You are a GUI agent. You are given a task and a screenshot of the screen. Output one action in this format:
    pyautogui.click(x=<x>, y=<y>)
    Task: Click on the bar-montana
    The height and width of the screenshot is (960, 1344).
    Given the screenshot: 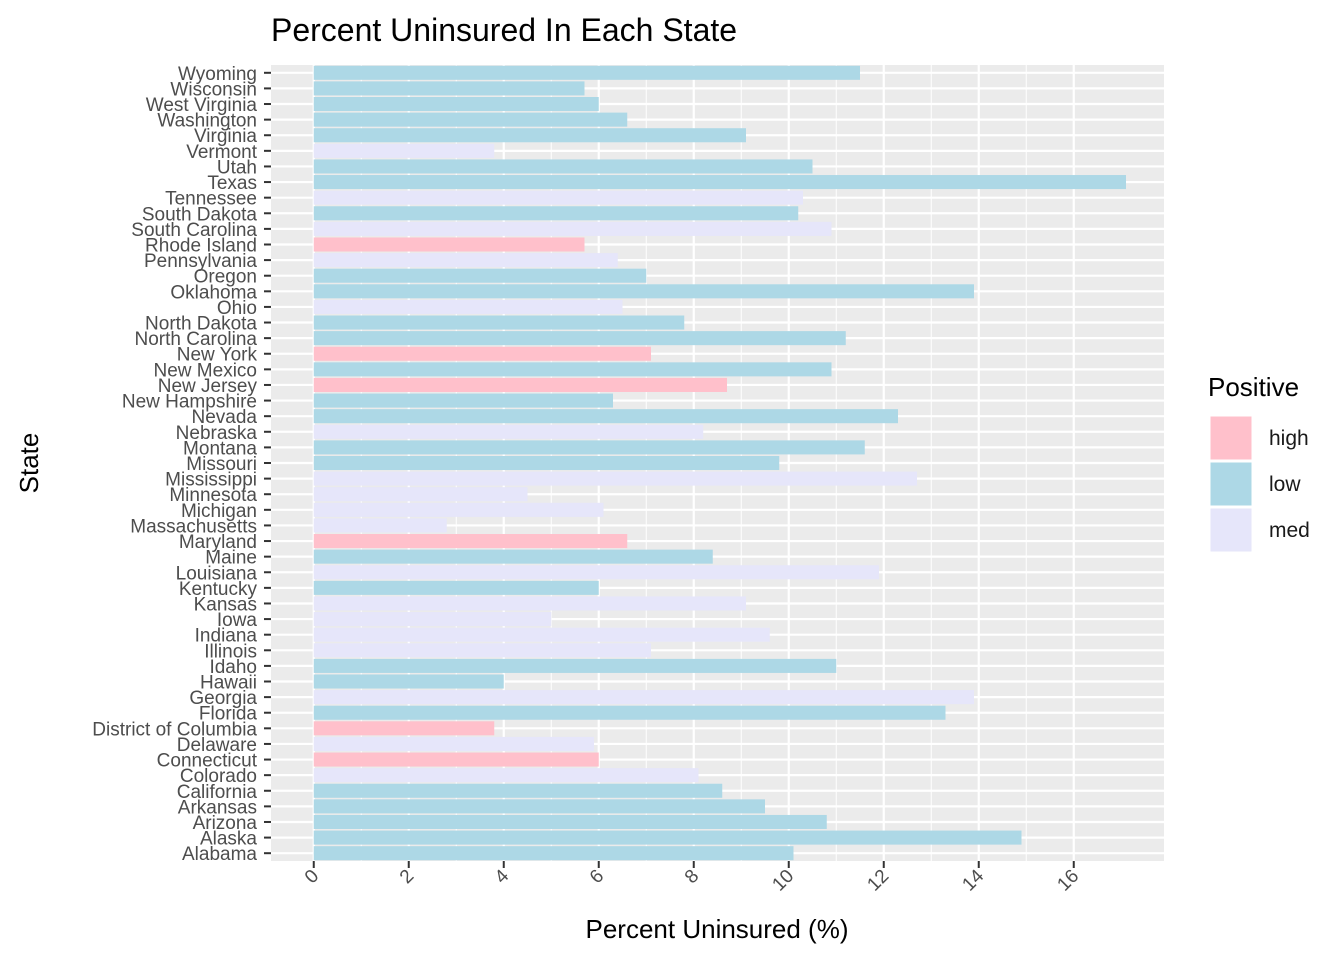 What is the action you would take?
    pyautogui.click(x=589, y=447)
    